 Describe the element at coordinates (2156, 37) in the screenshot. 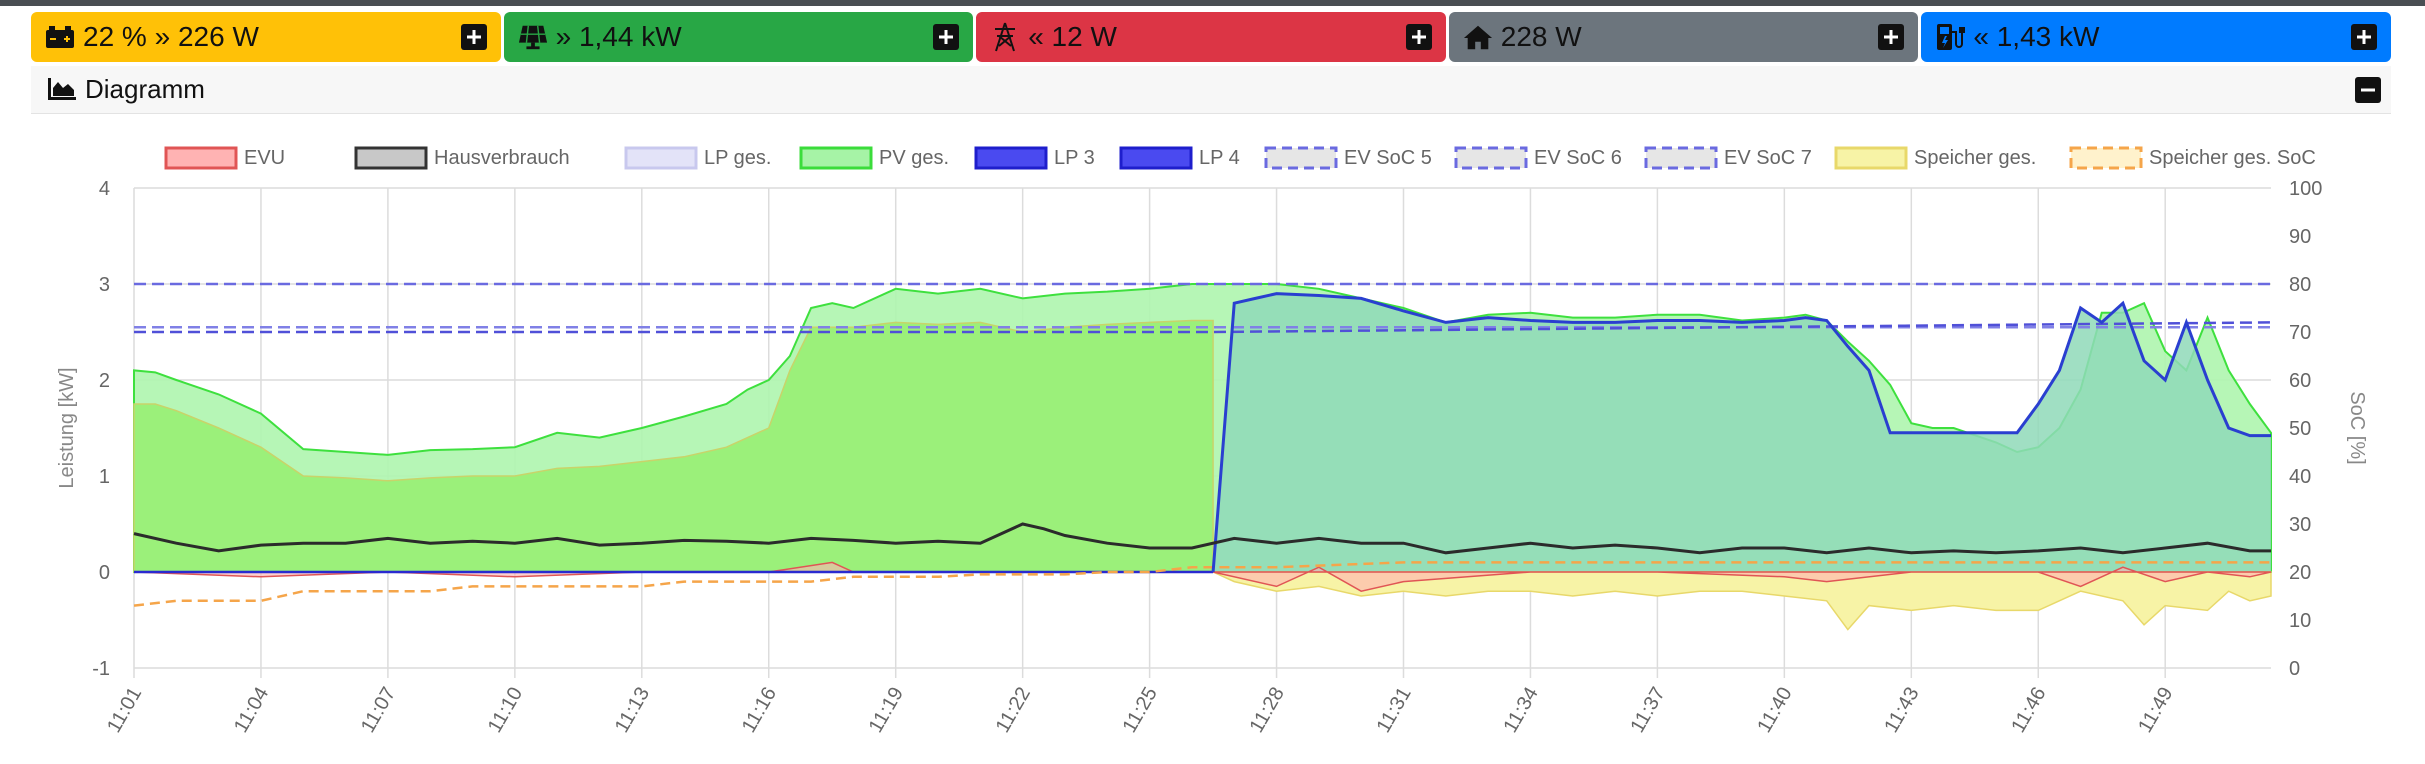

I see `chargepoint-tile: « 1,43 kW` at that location.